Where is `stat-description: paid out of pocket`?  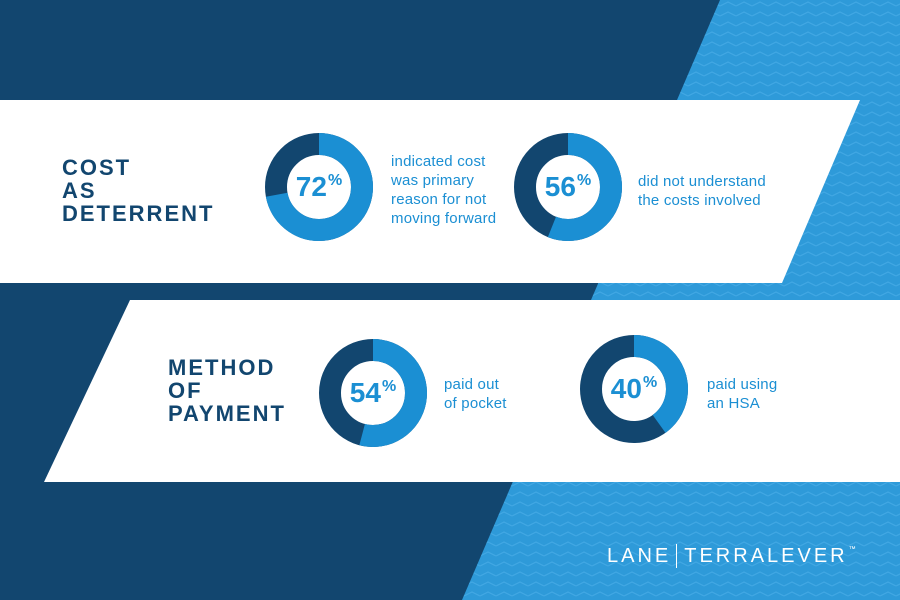
stat-description: paid out of pocket is located at coordinates (475, 394).